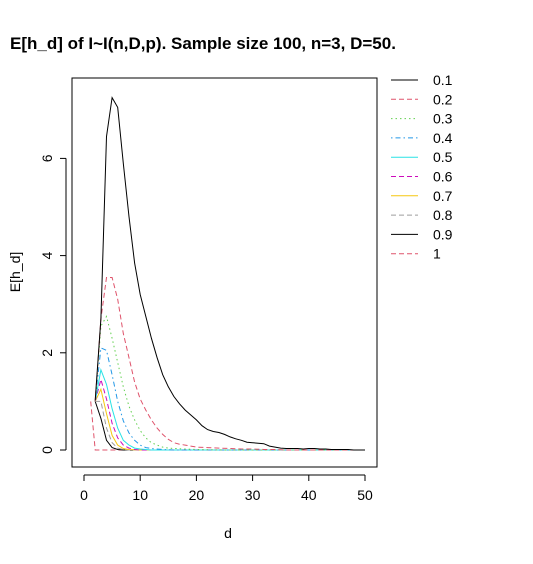 The image size is (533, 564). I want to click on x-tick-label: 10, so click(140, 495).